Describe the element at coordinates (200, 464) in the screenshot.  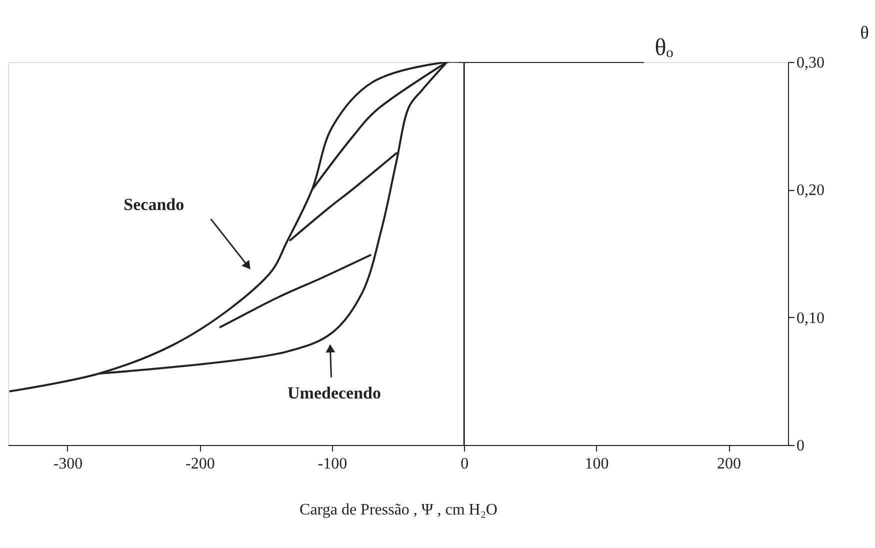
I see `x-tick-label: -200` at that location.